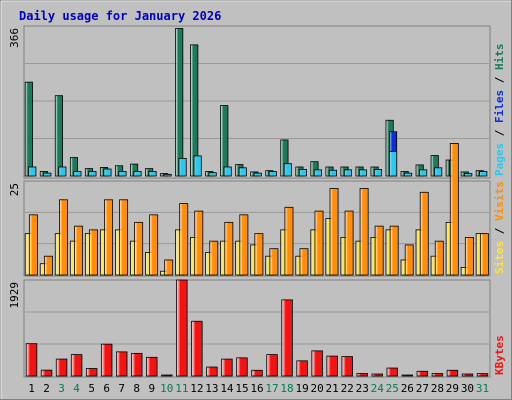 The image size is (512, 400). I want to click on x-tick-label-day-15: 15, so click(241, 388).